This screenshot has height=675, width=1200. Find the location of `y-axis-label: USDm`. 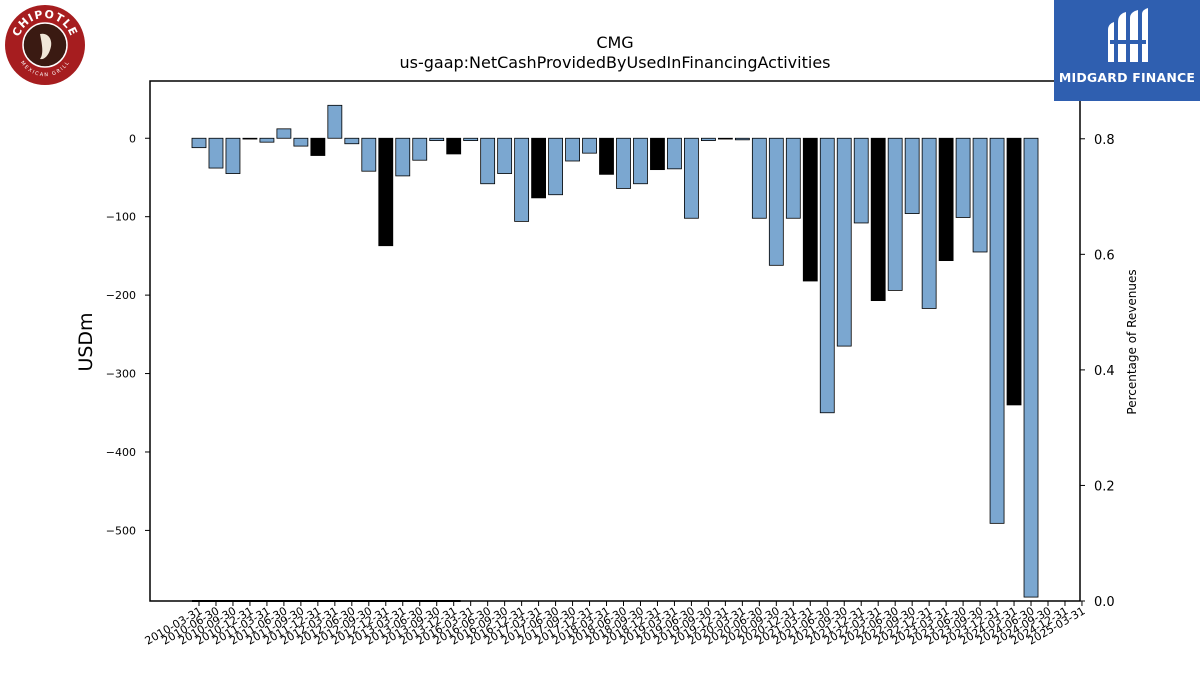

y-axis-label: USDm is located at coordinates (86, 341).